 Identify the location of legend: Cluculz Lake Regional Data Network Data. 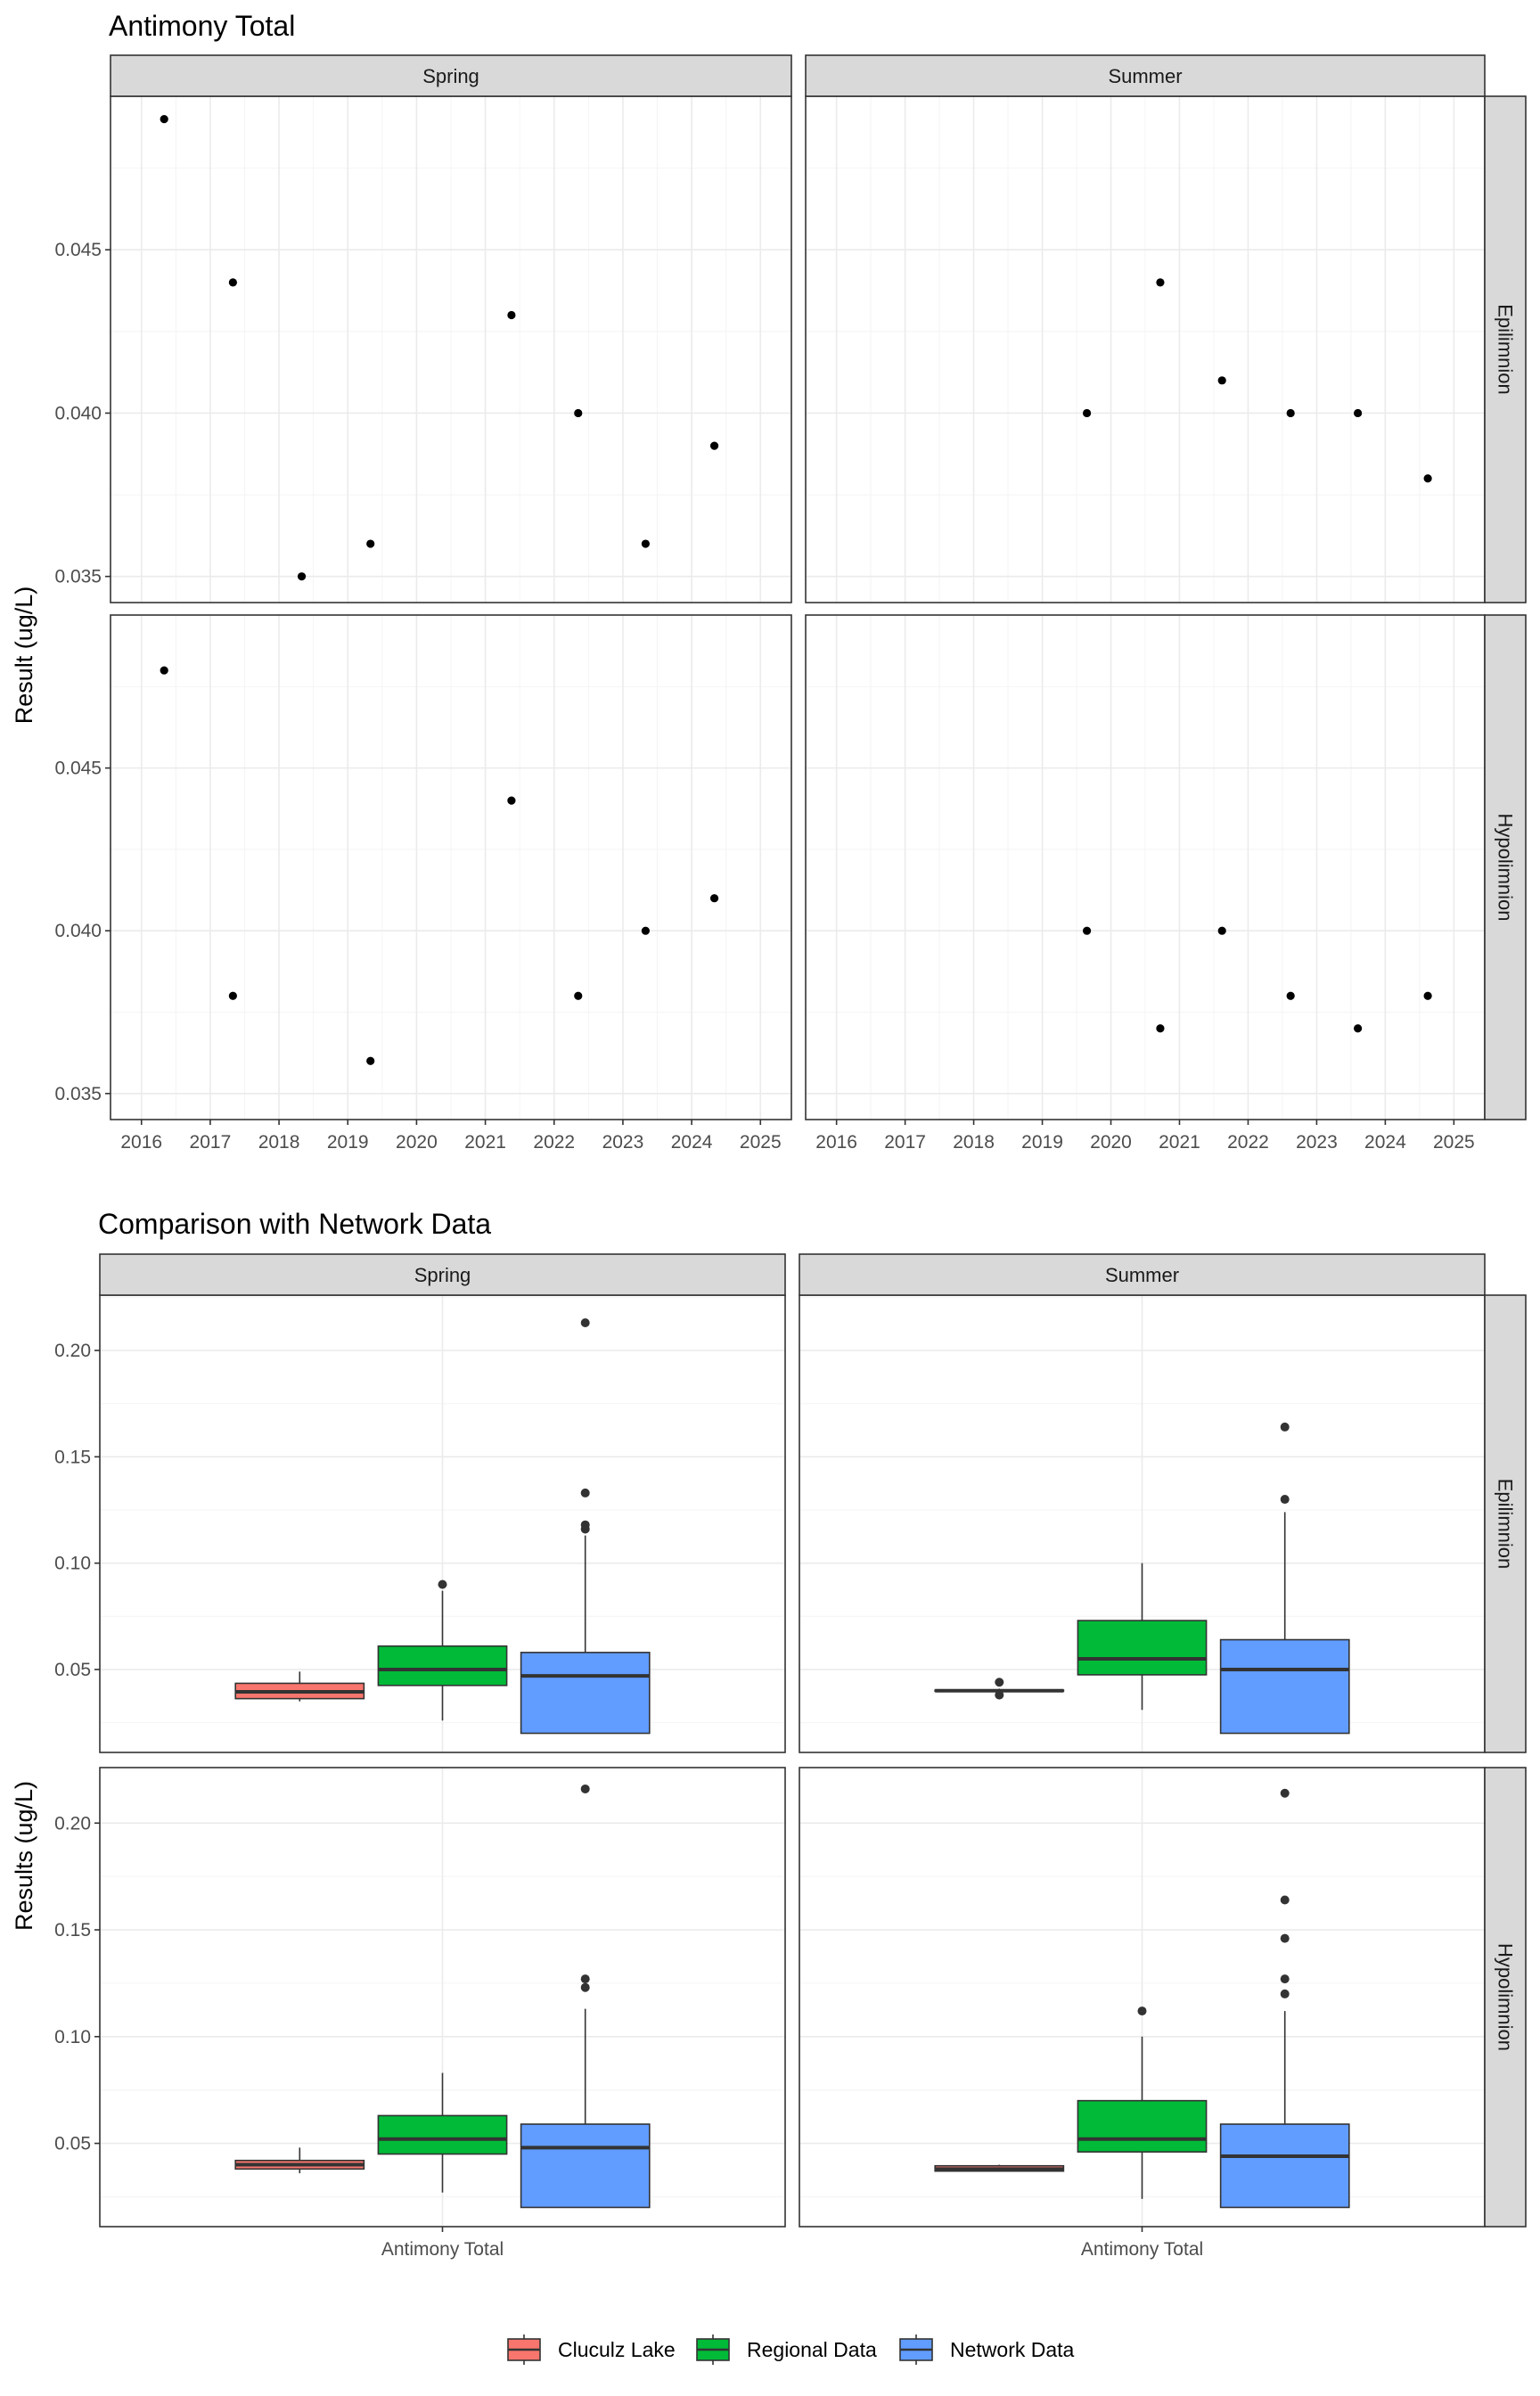
(791, 2349).